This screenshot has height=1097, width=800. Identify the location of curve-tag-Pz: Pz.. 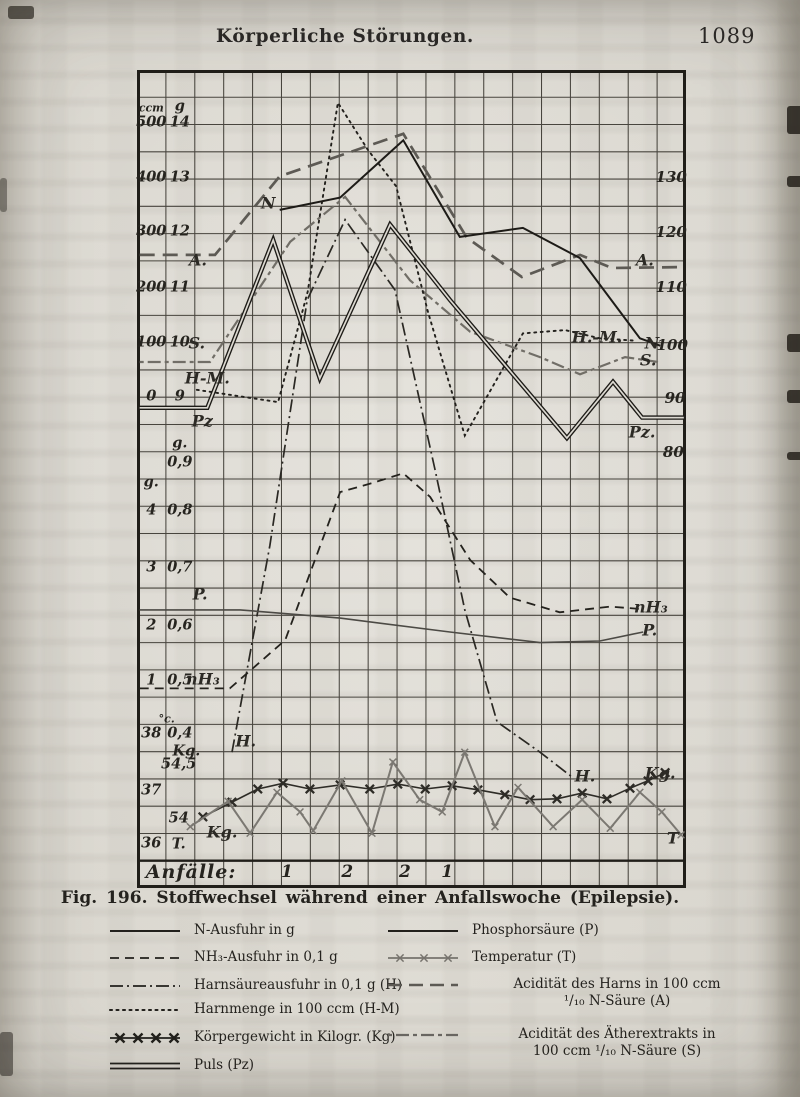
(642, 432).